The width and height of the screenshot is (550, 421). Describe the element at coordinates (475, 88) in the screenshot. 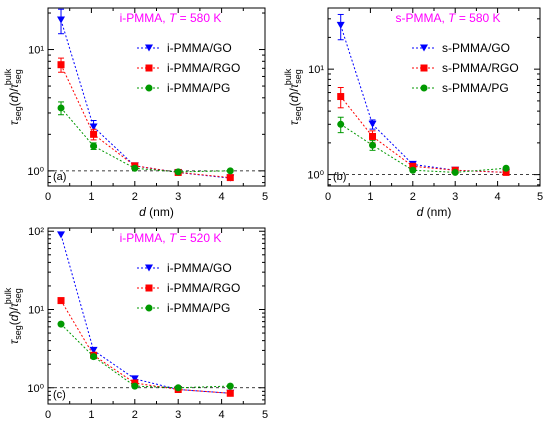

I see `legend-label: s-PMMA/PG` at that location.